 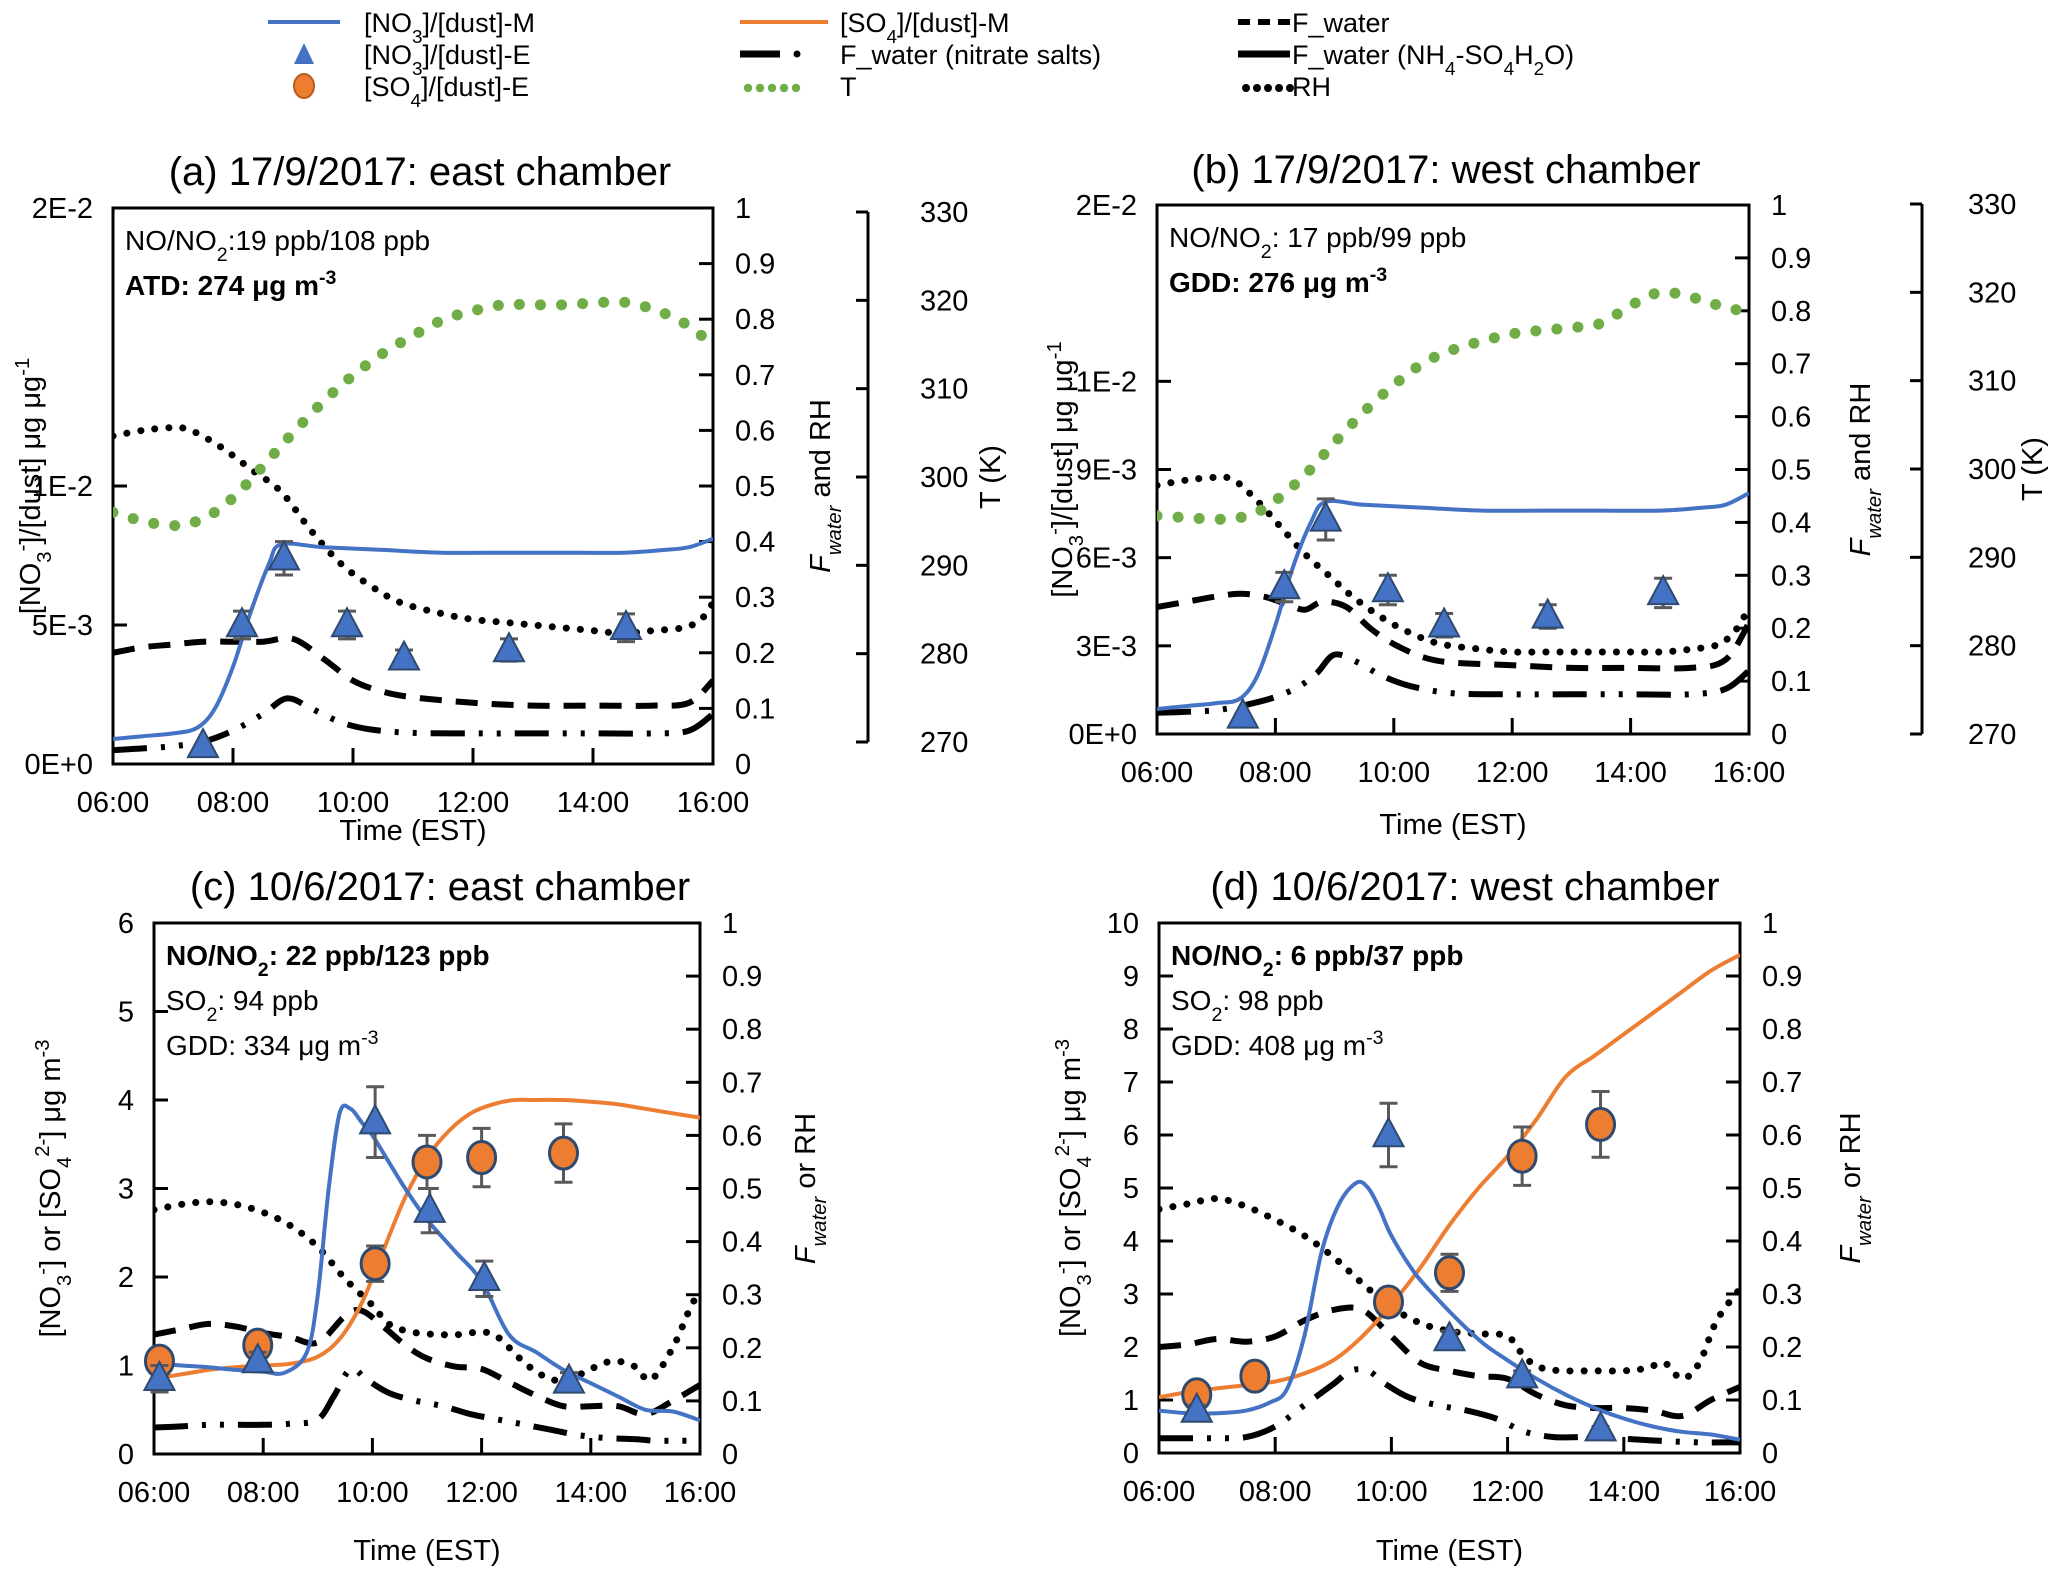 I want to click on legend-item-so4_e: [SO4]/[dust]-E, so click(x=411, y=92).